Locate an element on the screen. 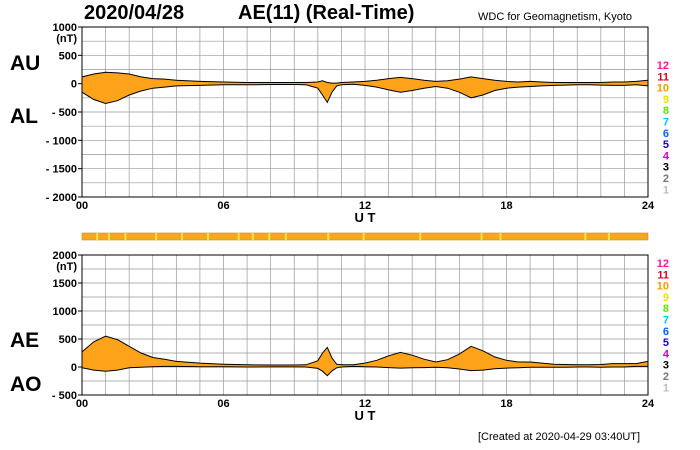 This screenshot has width=700, height=450. station-availability-bar is located at coordinates (365, 236).